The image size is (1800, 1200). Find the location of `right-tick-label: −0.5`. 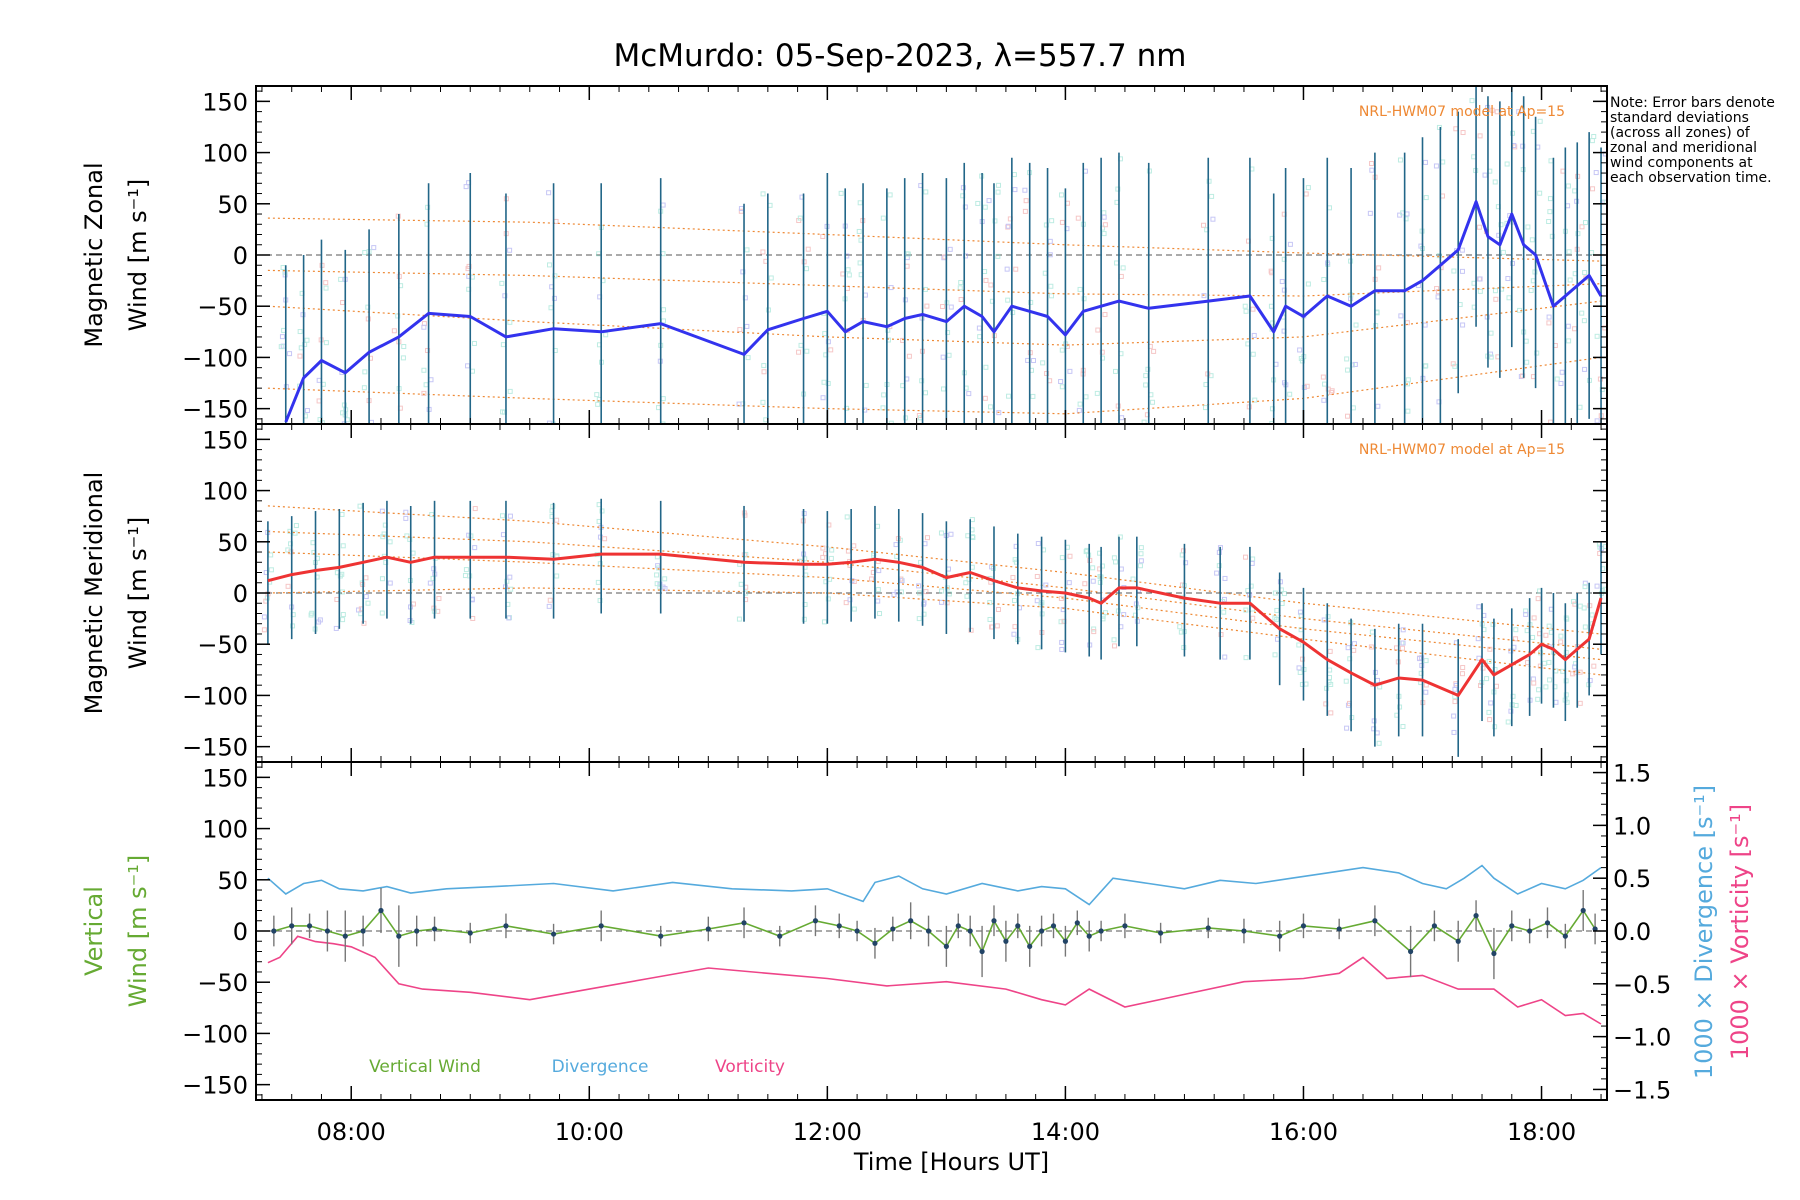

right-tick-label: −0.5 is located at coordinates (1642, 985).